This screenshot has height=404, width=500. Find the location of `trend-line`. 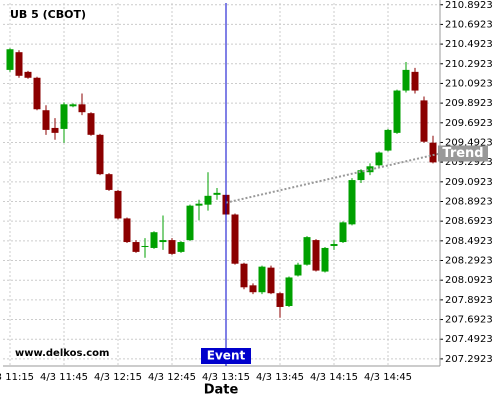

trend-line is located at coordinates (333, 178).